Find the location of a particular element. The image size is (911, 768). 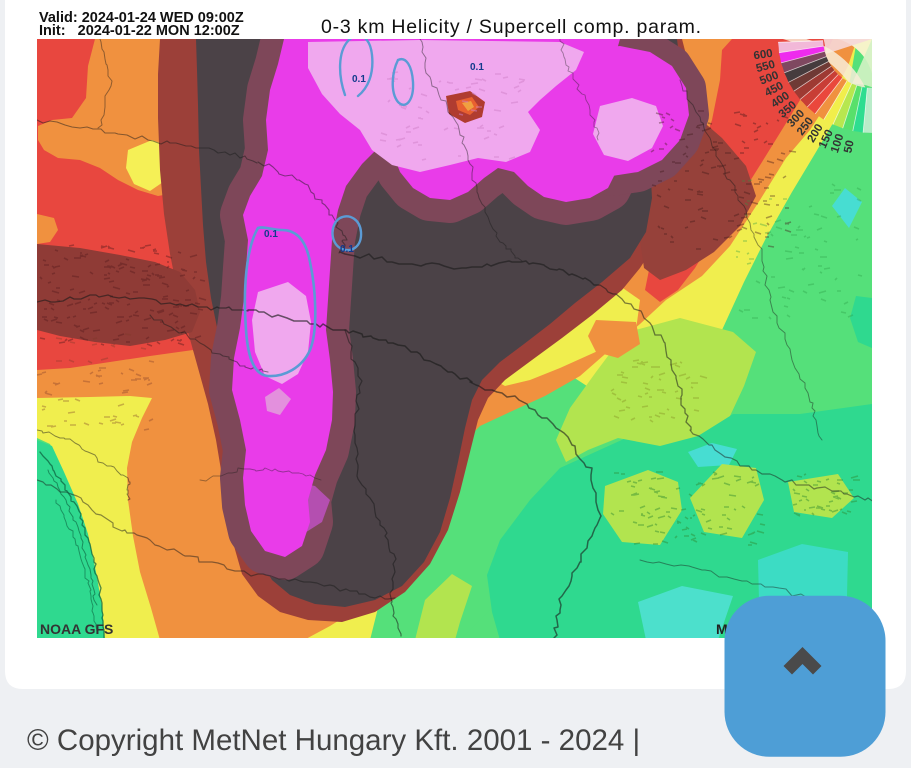

svg-text: 50 is located at coordinates (849, 146).